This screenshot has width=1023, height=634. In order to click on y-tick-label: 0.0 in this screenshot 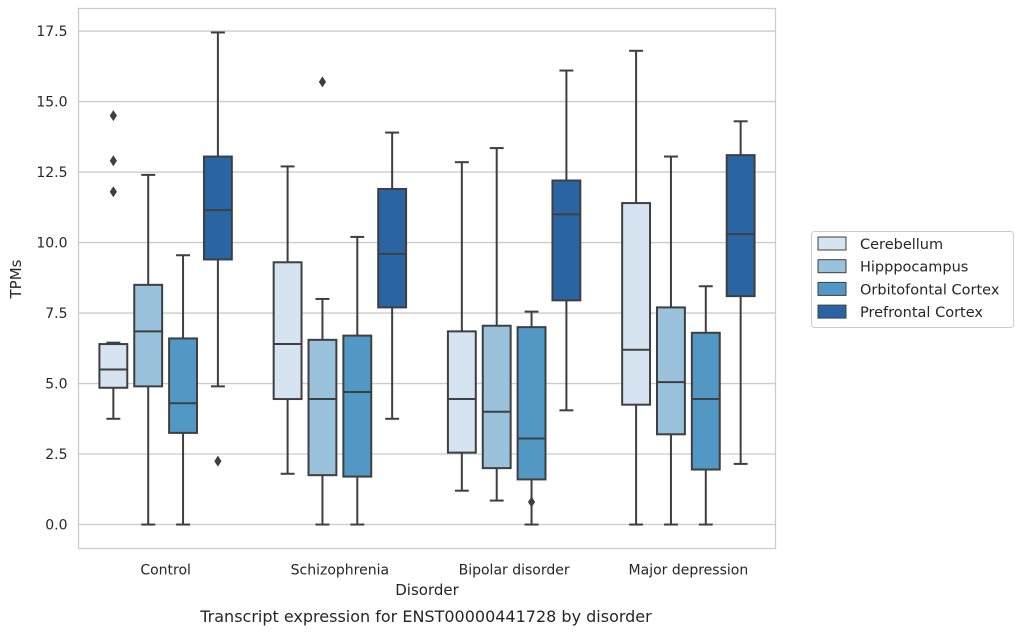, I will do `click(56, 526)`.